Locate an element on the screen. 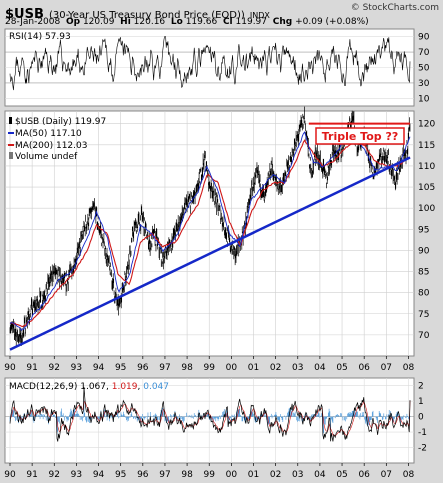 This screenshot has width=443, height=483. change-value: +0.09 (+0.08%) is located at coordinates (332, 22).